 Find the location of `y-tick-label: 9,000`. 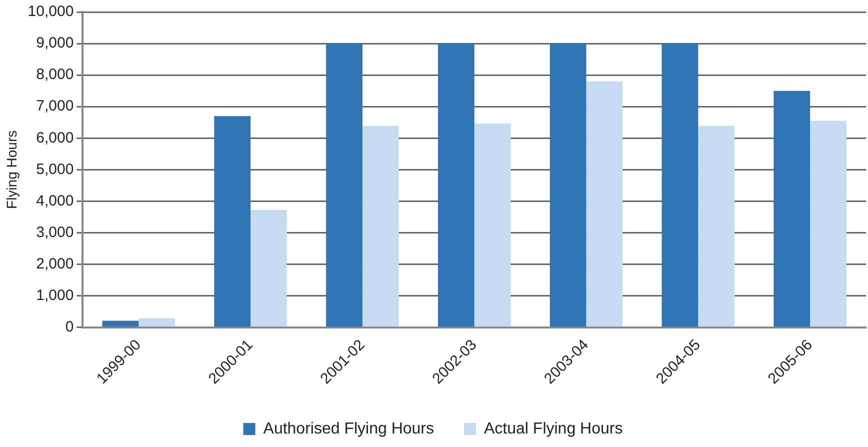

y-tick-label: 9,000 is located at coordinates (55, 43).